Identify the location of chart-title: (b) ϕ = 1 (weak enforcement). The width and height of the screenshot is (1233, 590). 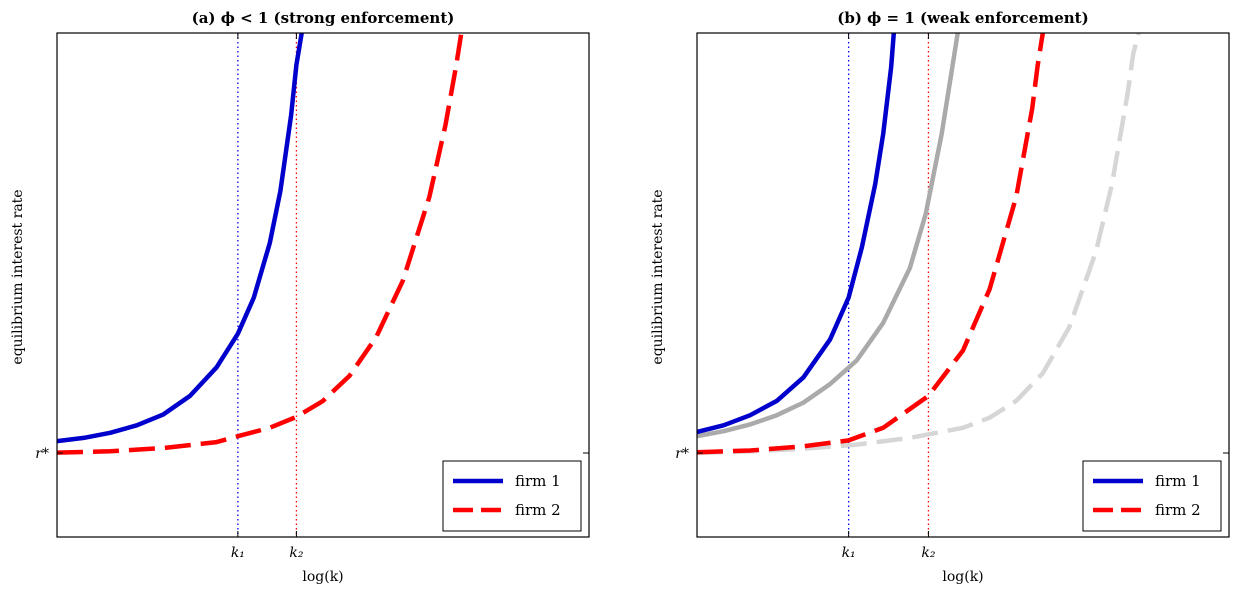
(962, 18).